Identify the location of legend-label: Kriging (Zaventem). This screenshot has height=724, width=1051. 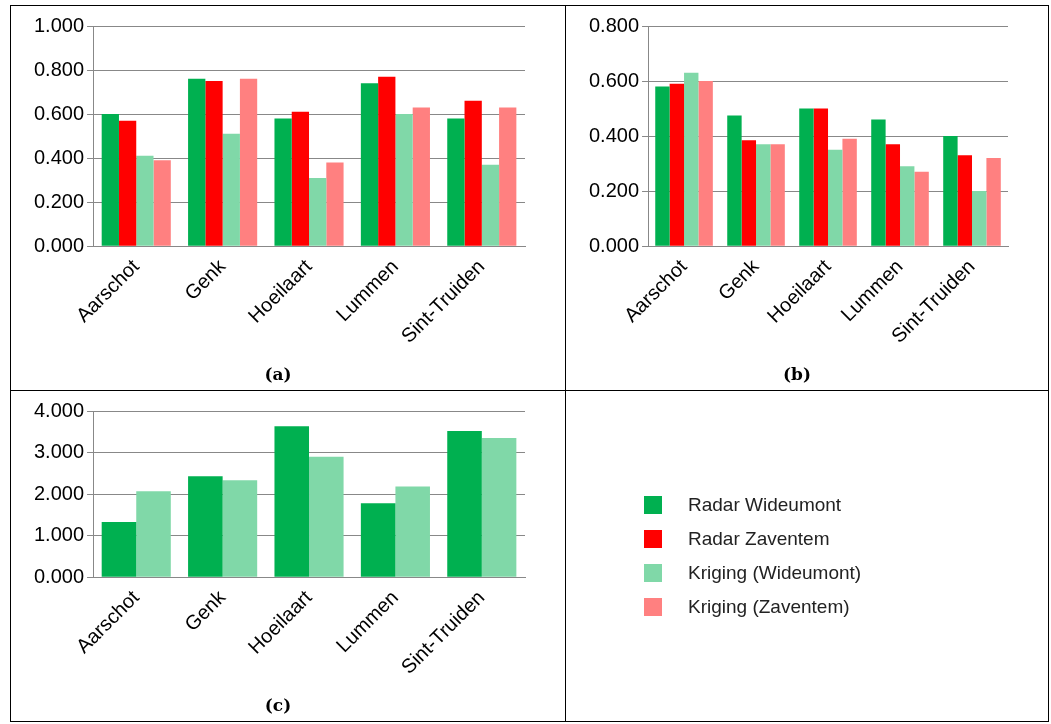
(769, 607).